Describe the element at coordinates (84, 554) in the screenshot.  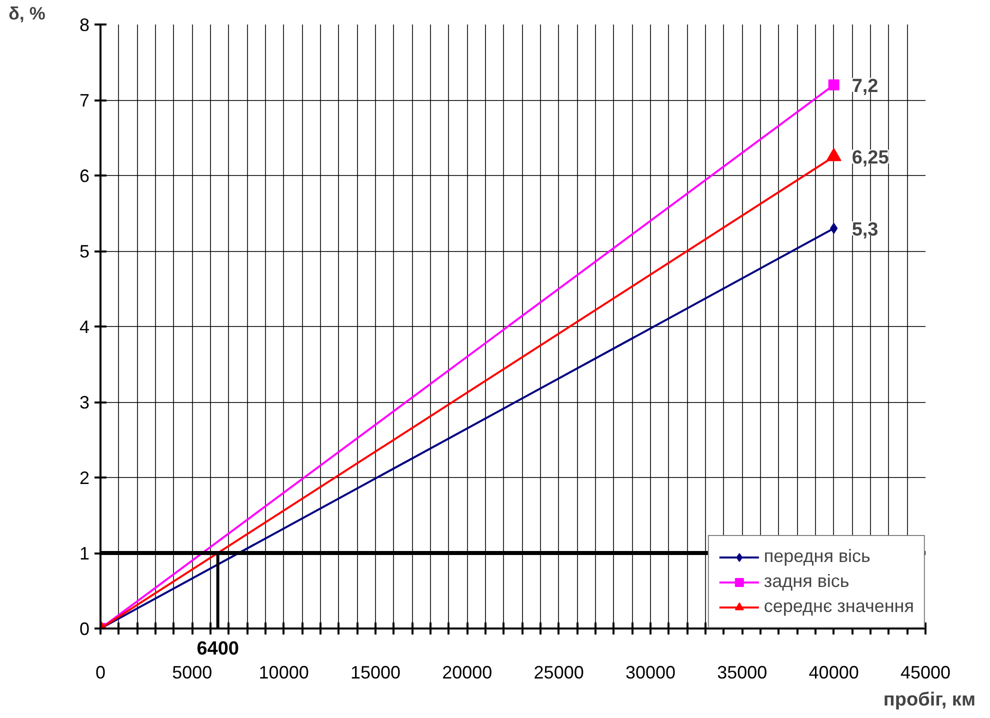
I see `y-tick-label: 1` at that location.